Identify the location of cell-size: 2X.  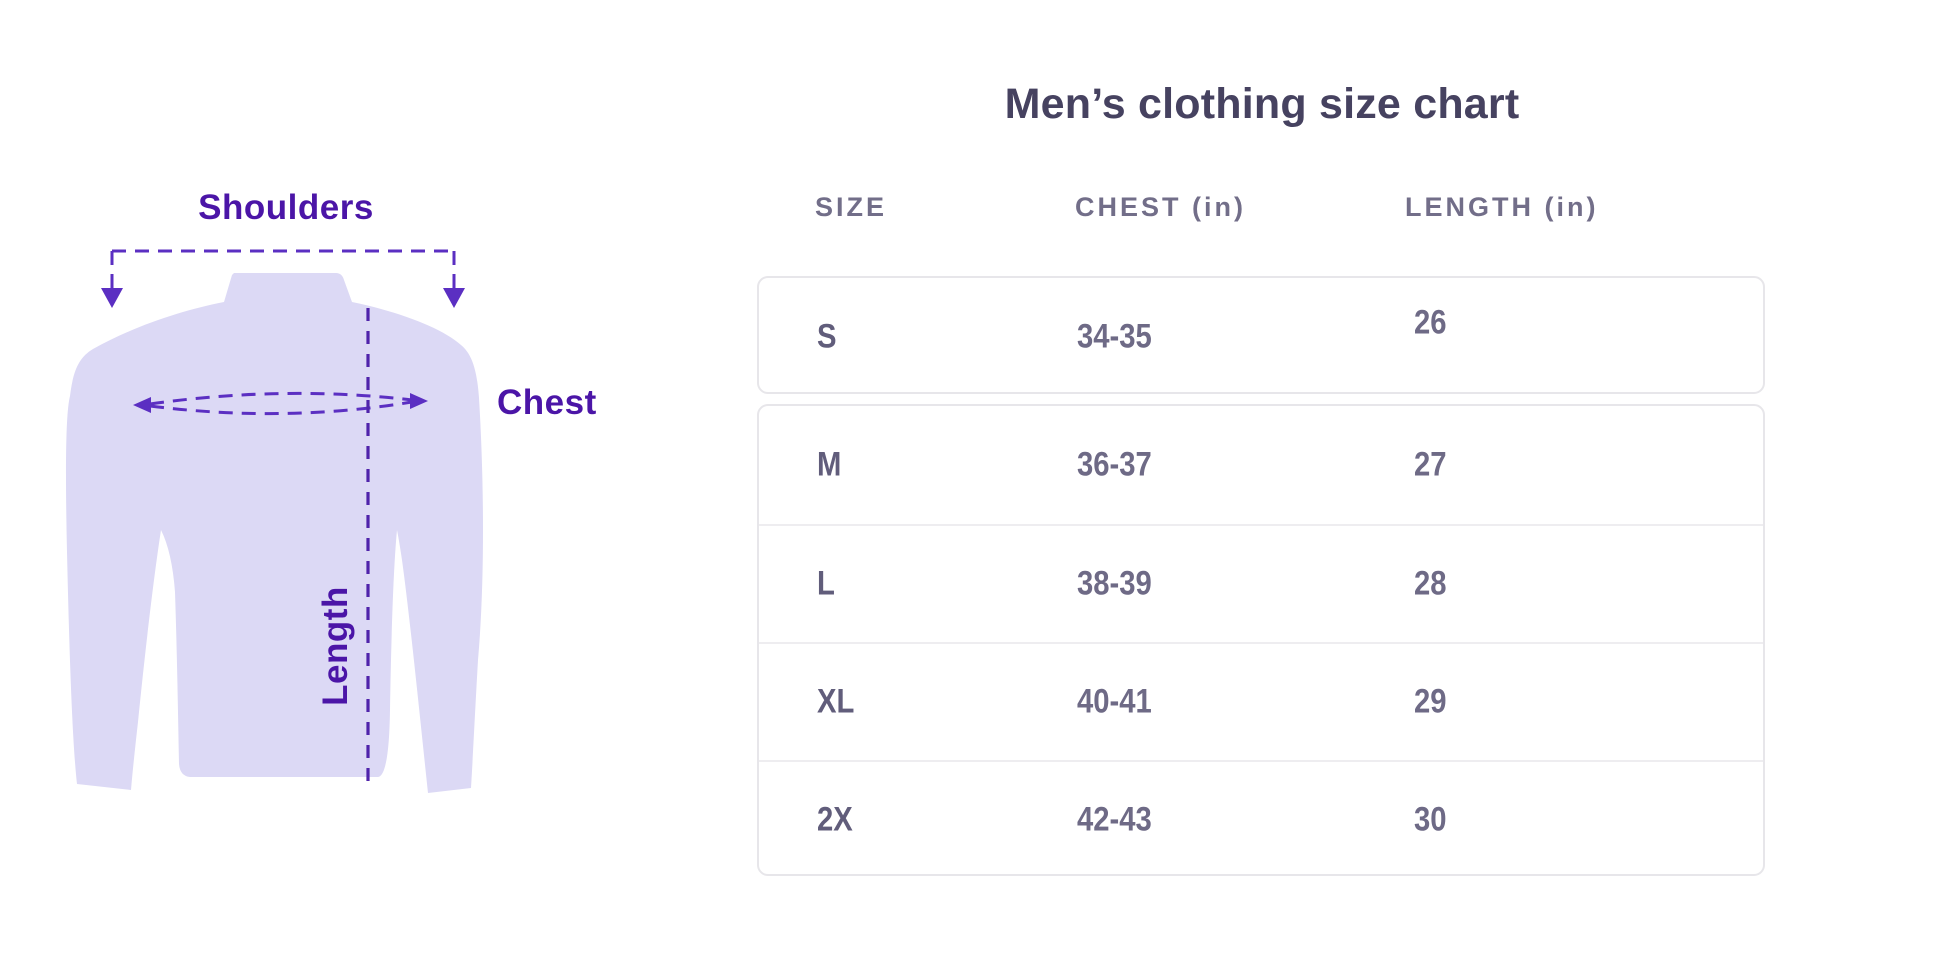
(835, 819).